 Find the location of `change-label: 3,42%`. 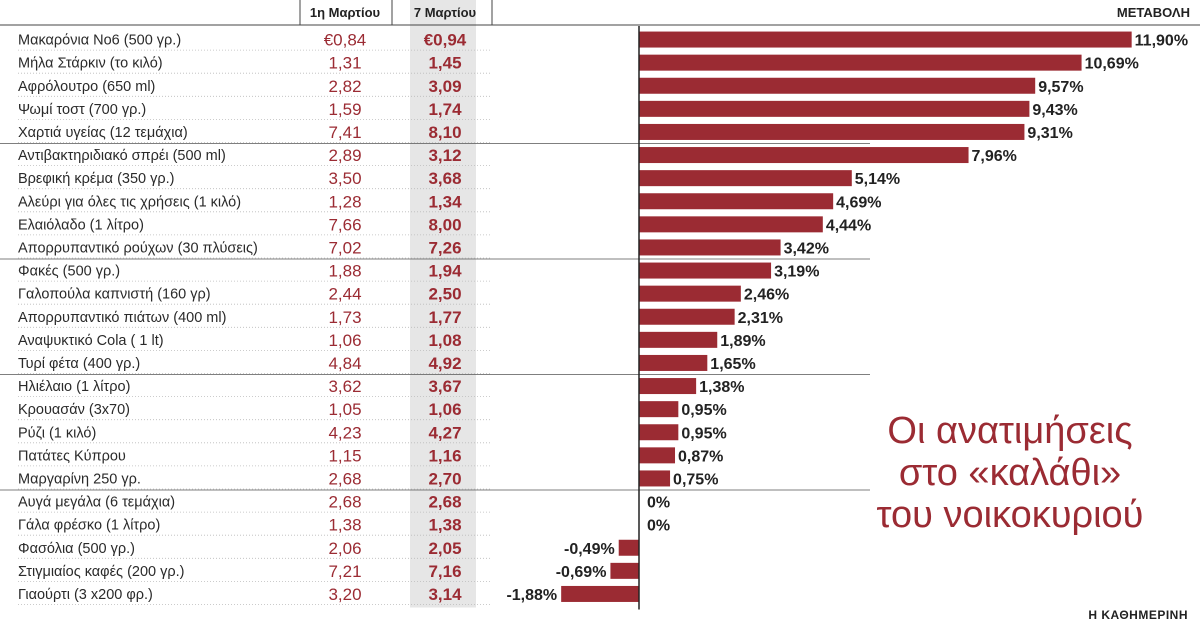

change-label: 3,42% is located at coordinates (806, 248).